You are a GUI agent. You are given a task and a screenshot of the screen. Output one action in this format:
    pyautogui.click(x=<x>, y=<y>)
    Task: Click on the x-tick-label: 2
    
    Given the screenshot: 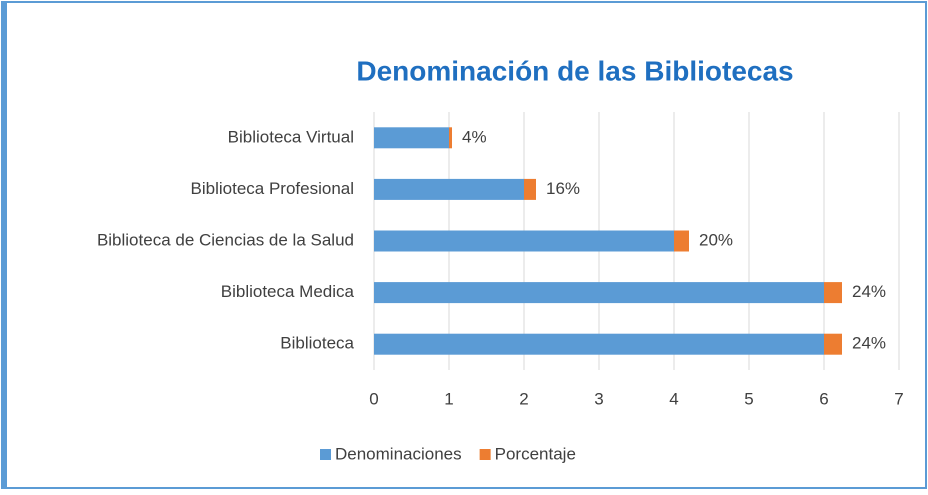 What is the action you would take?
    pyautogui.click(x=523, y=398)
    